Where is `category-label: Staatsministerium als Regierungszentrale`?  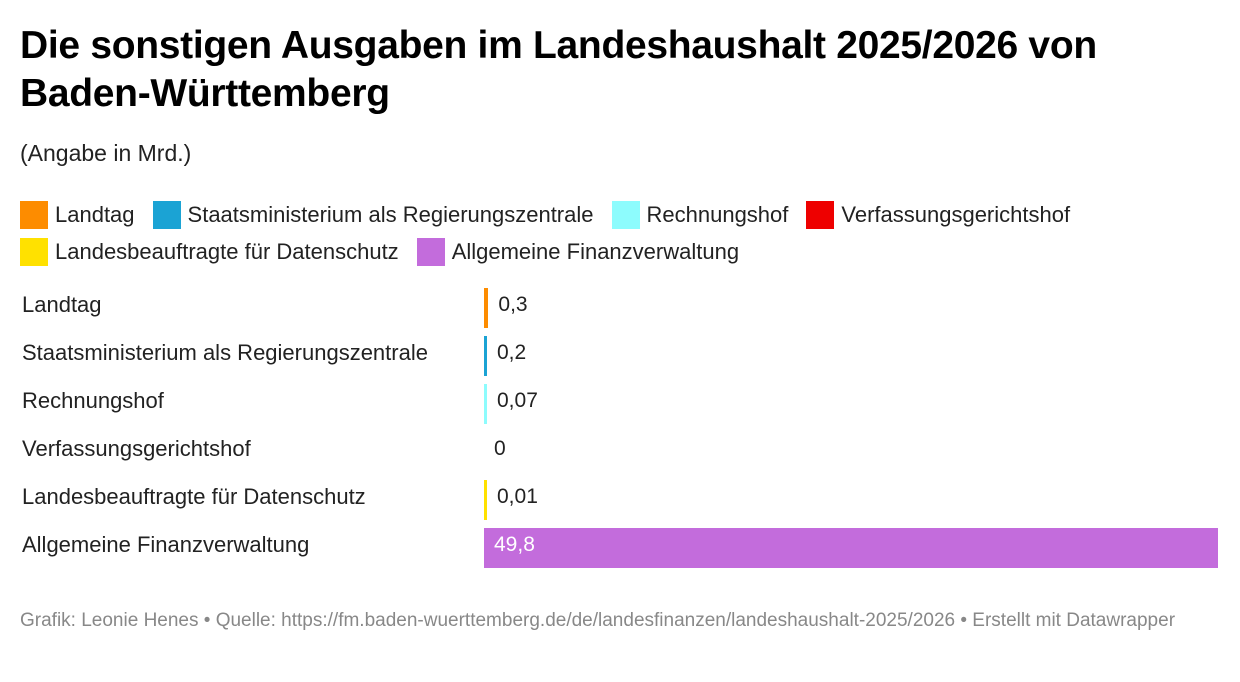
category-label: Staatsministerium als Regierungszentrale is located at coordinates (225, 352).